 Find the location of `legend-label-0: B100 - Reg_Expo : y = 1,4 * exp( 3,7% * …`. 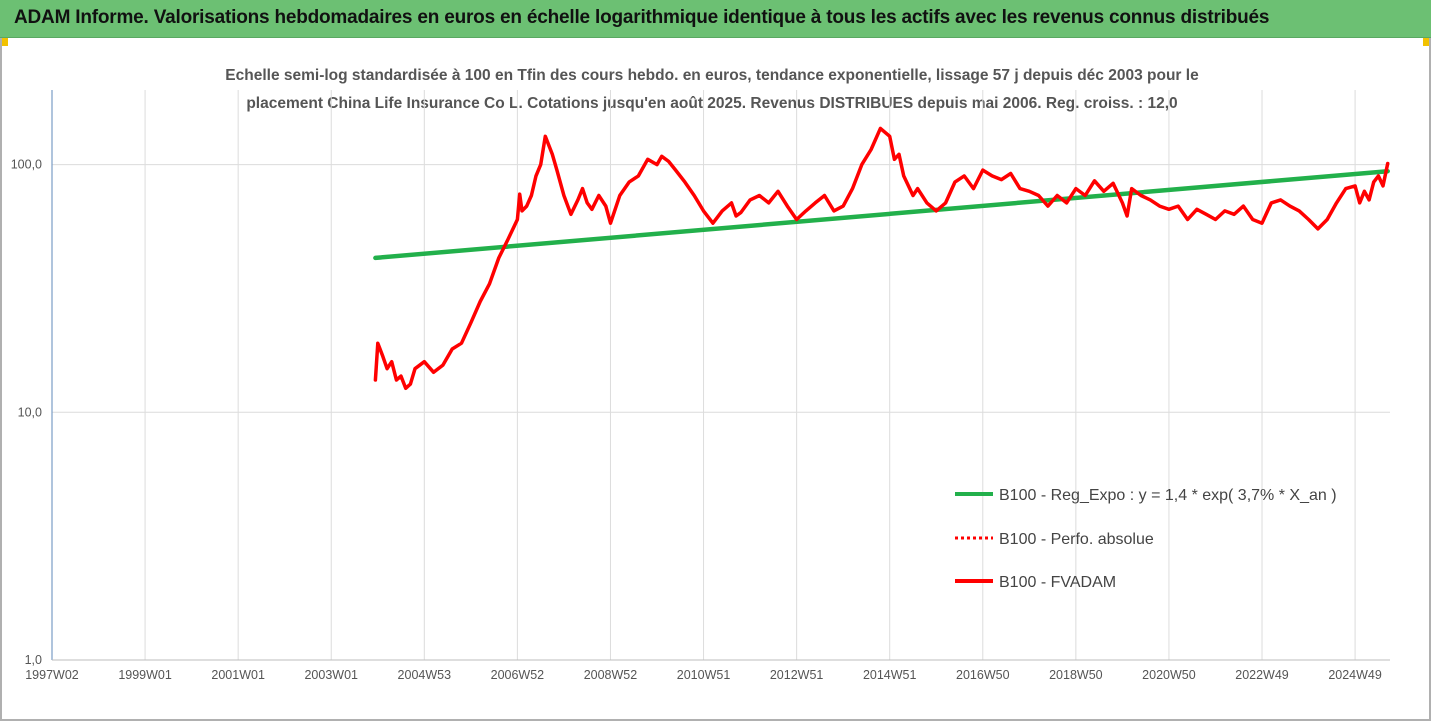

legend-label-0: B100 - Reg_Expo : y = 1,4 * exp( 3,7% * … is located at coordinates (1168, 495).